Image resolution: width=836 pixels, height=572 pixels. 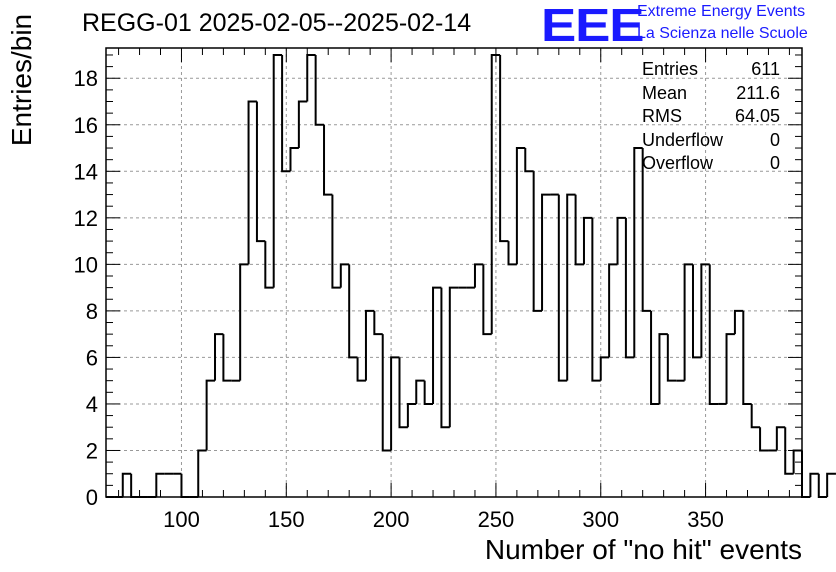 What do you see at coordinates (670, 69) in the screenshot?
I see `stats-label: Entries` at bounding box center [670, 69].